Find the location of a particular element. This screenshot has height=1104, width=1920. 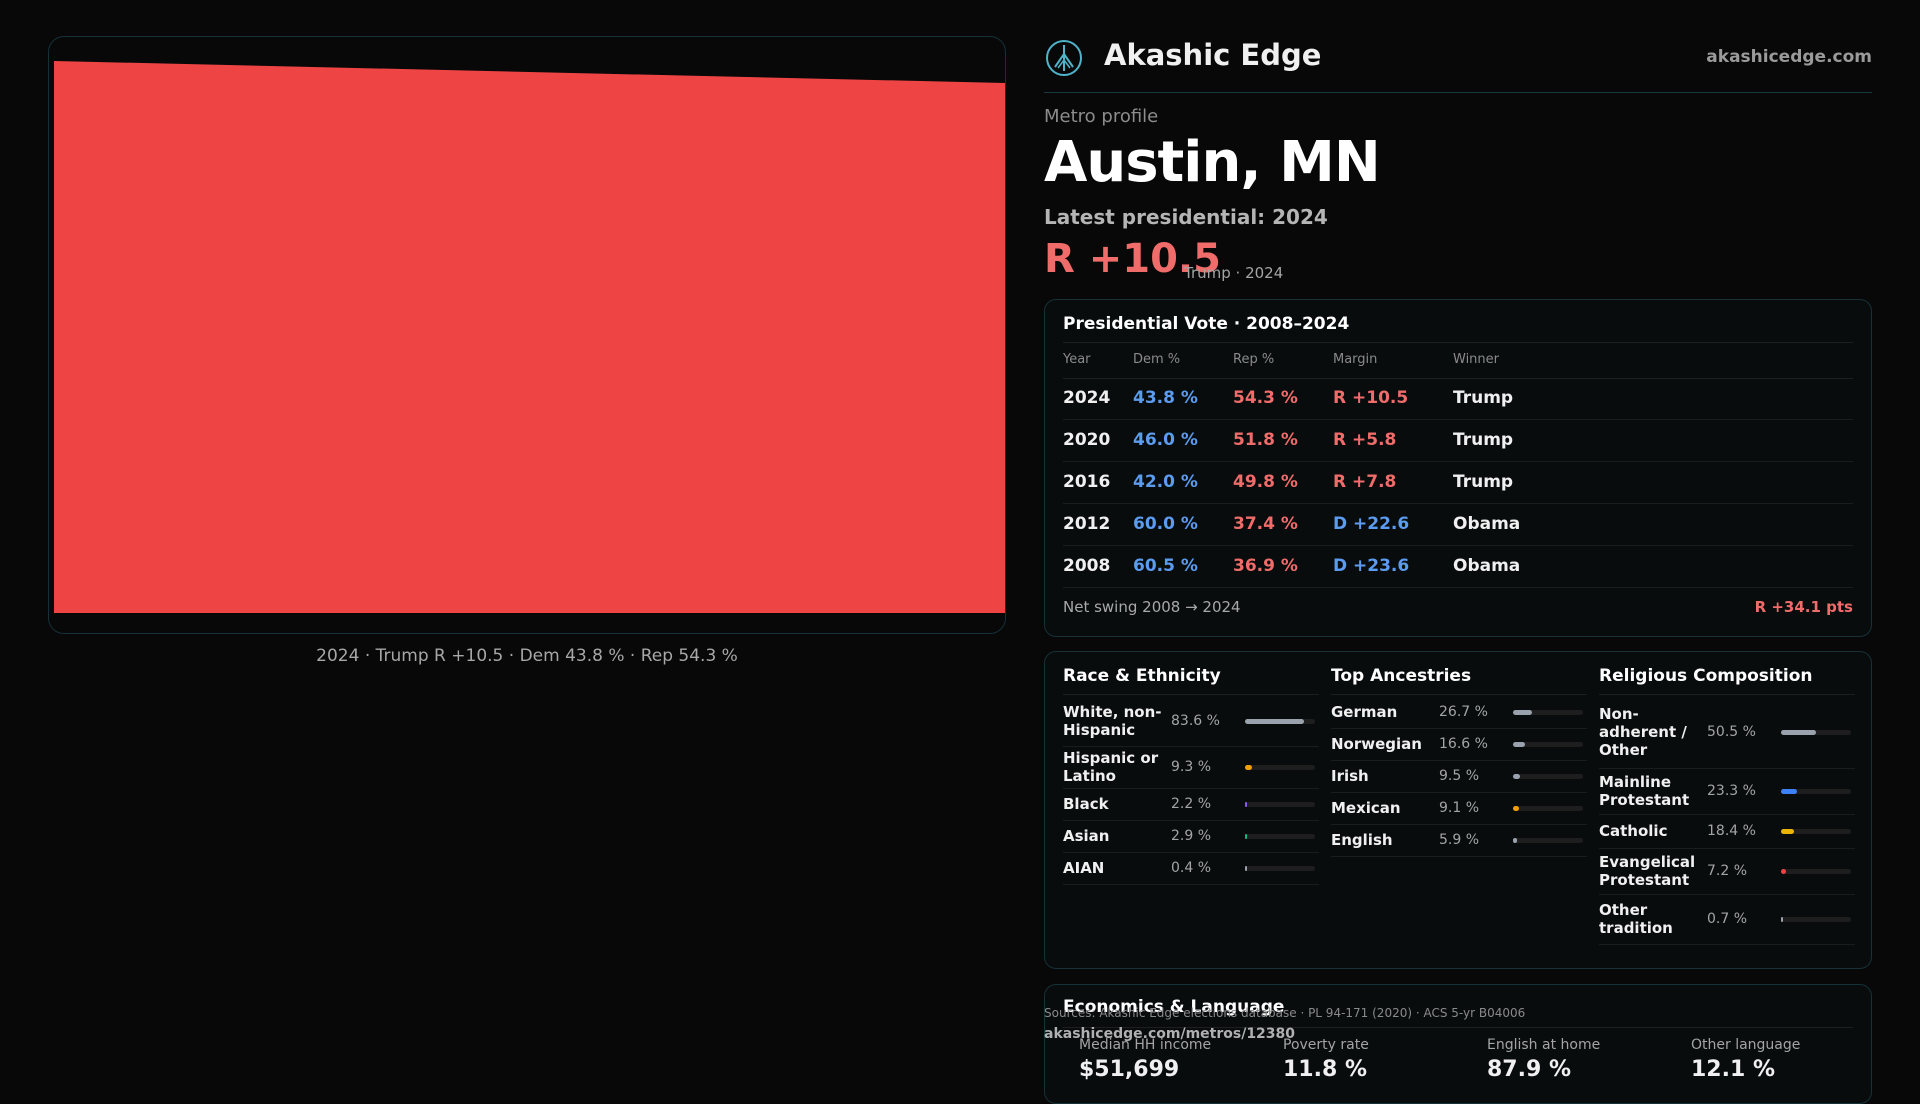

item-value: 7.2 % is located at coordinates (1727, 870).